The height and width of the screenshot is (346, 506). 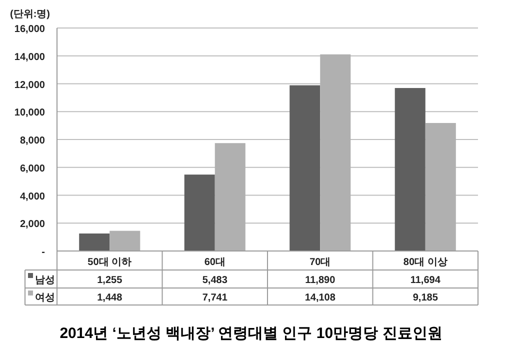 I want to click on y-tick-label: 12,000, so click(x=30, y=85).